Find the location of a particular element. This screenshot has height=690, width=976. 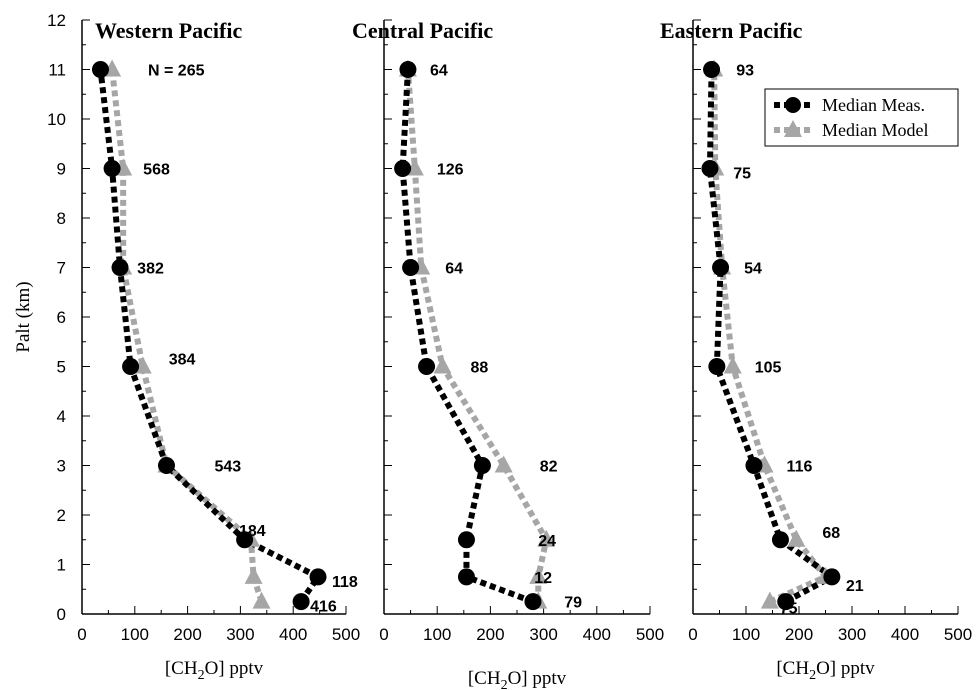

panel-title: Eastern Pacific is located at coordinates (731, 30).